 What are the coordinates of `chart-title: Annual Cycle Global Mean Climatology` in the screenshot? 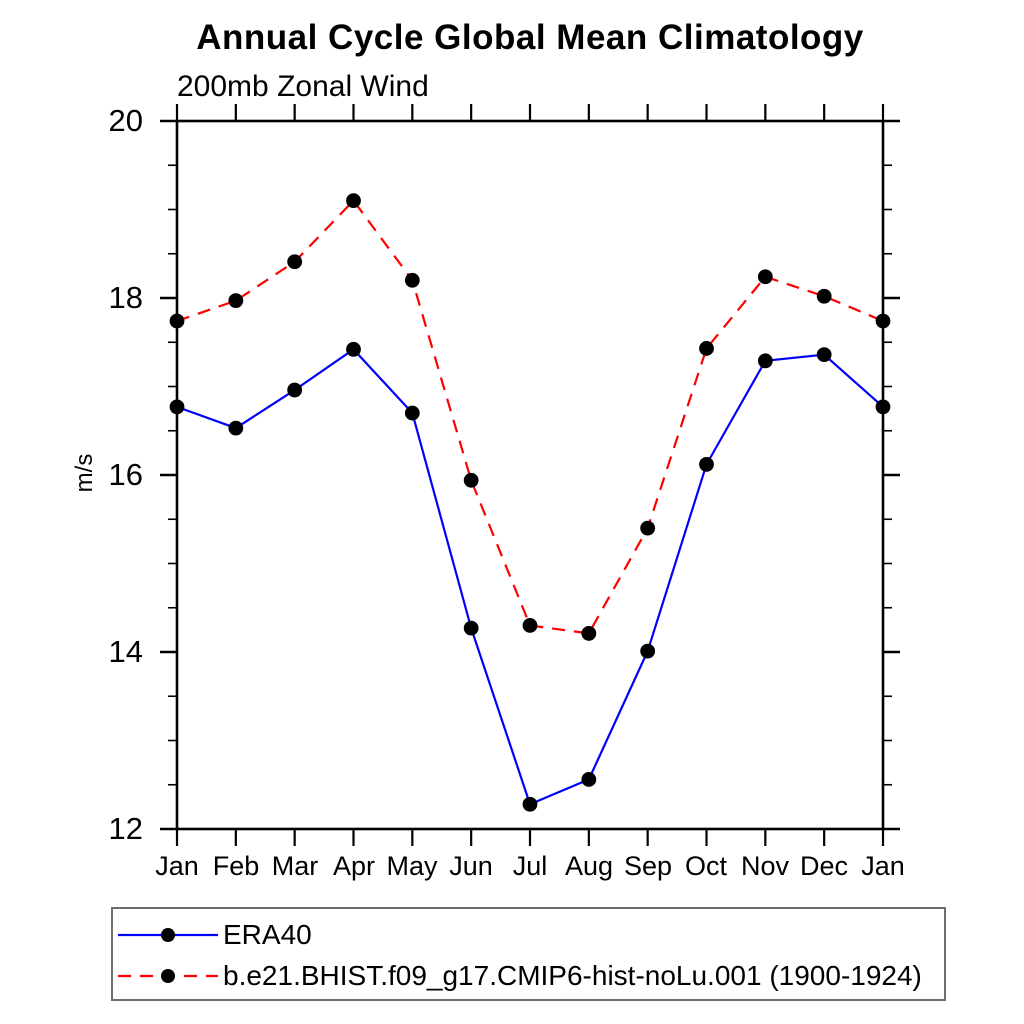 It's located at (530, 37).